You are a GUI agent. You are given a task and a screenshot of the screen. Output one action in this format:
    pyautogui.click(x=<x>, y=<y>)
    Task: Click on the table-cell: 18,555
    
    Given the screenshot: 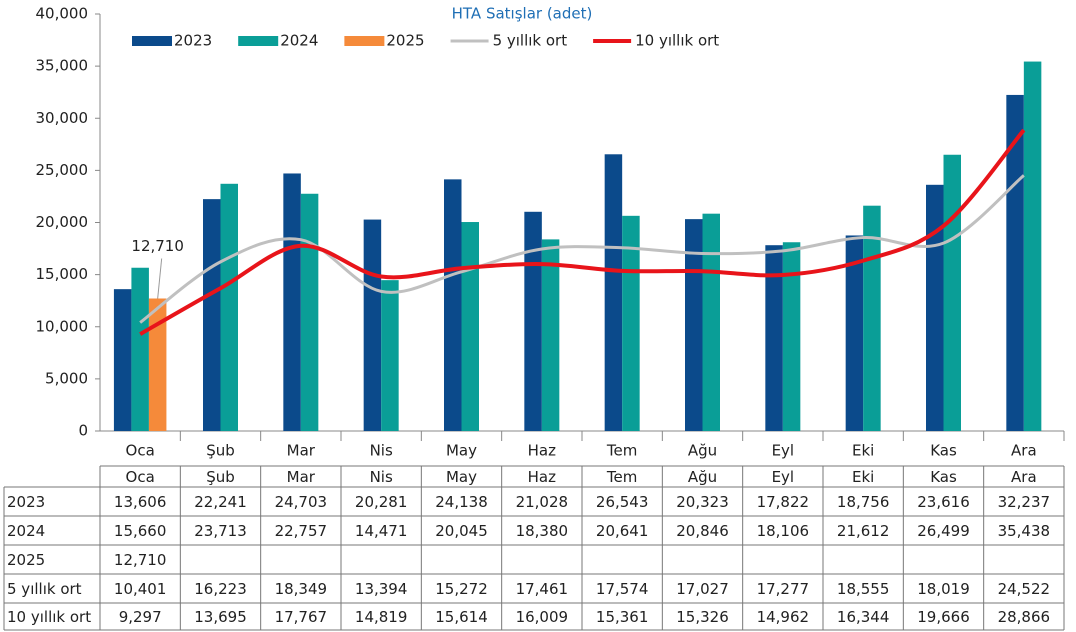 What is the action you would take?
    pyautogui.click(x=863, y=589)
    